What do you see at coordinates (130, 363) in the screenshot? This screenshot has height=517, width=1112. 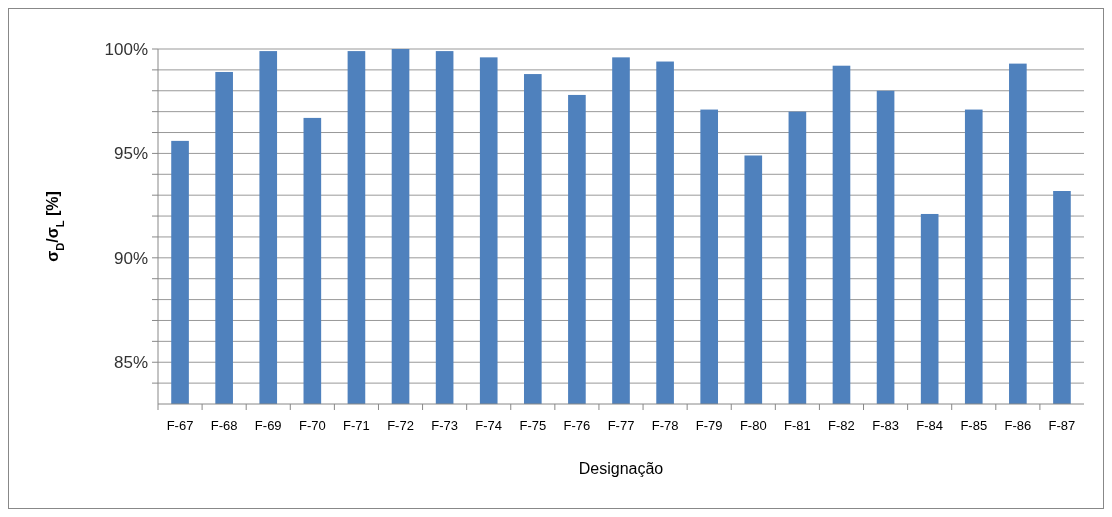 I see `y-tick-label: 85%` at bounding box center [130, 363].